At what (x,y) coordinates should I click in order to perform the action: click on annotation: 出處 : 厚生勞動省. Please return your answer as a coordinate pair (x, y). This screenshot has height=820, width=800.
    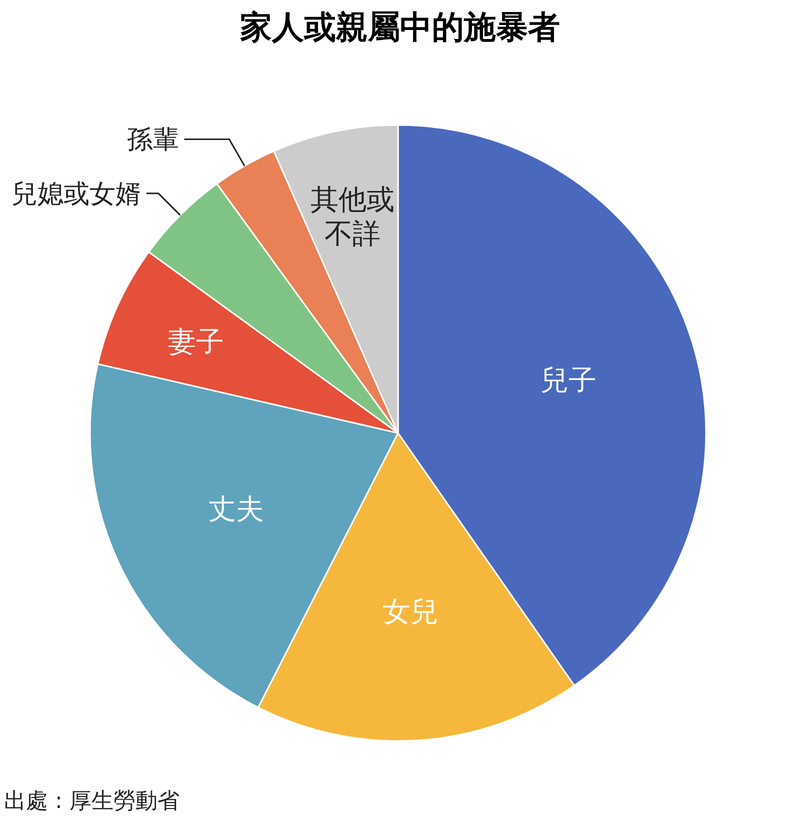
    Looking at the image, I should click on (92, 801).